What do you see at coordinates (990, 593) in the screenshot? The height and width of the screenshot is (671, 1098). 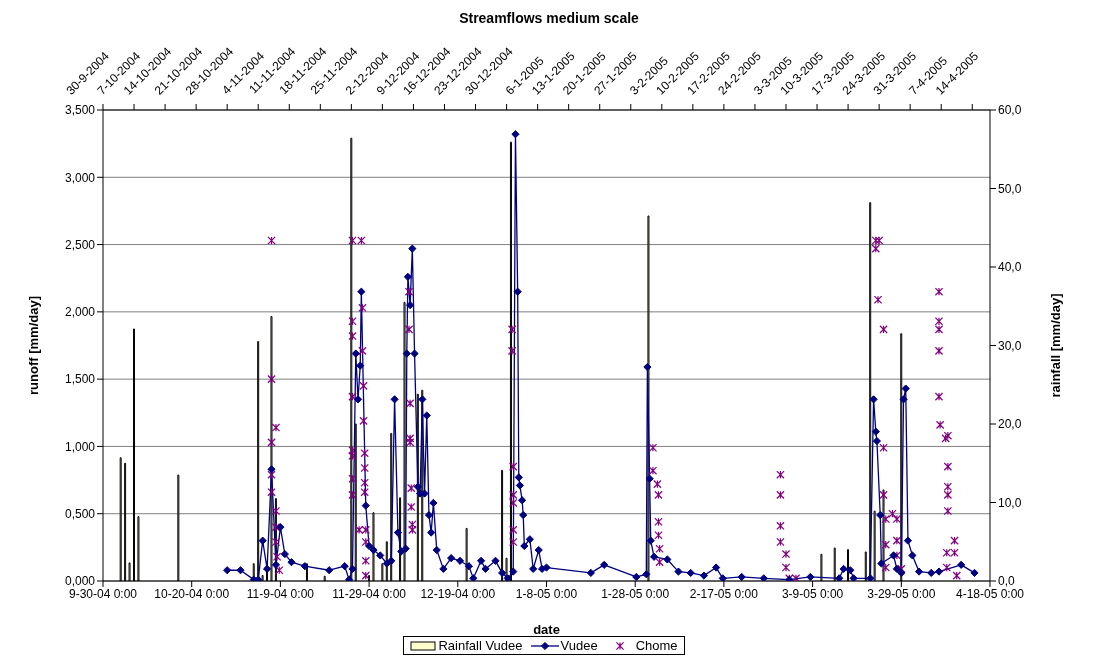 I see `x-tick-label: 4-18-05 0:00` at bounding box center [990, 593].